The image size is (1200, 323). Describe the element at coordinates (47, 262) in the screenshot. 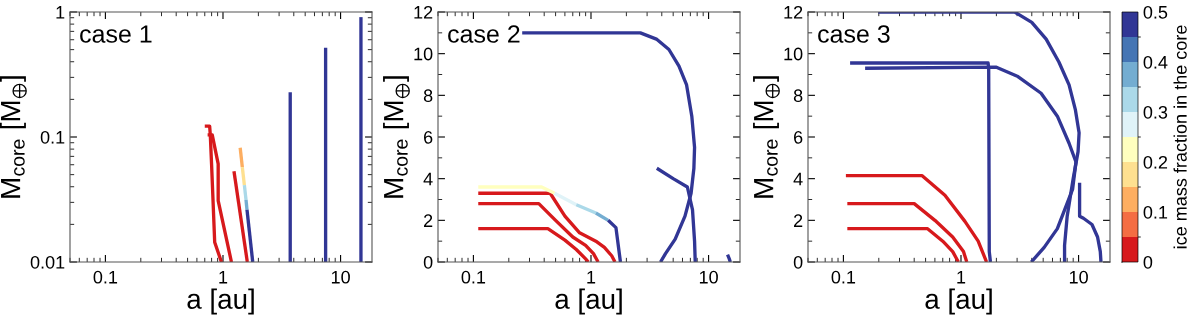

I see `y-tick-label: 0.01` at that location.